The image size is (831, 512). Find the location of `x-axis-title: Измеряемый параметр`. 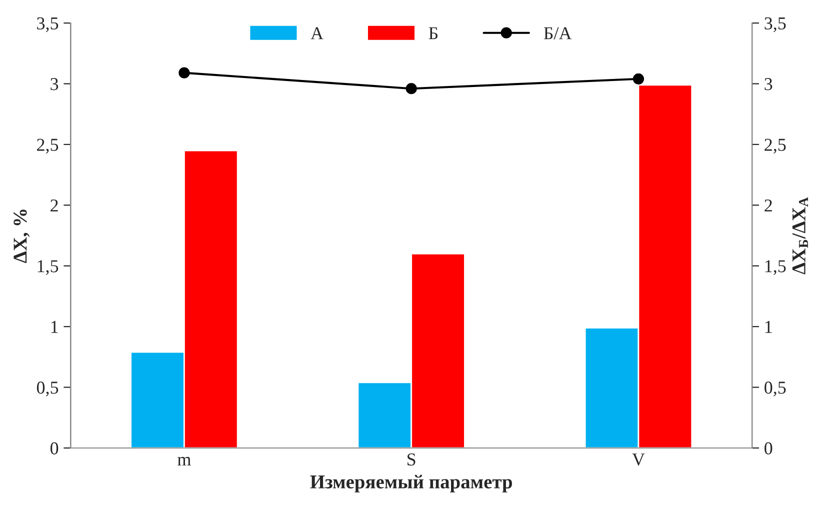

x-axis-title: Измеряемый параметр is located at coordinates (411, 483).